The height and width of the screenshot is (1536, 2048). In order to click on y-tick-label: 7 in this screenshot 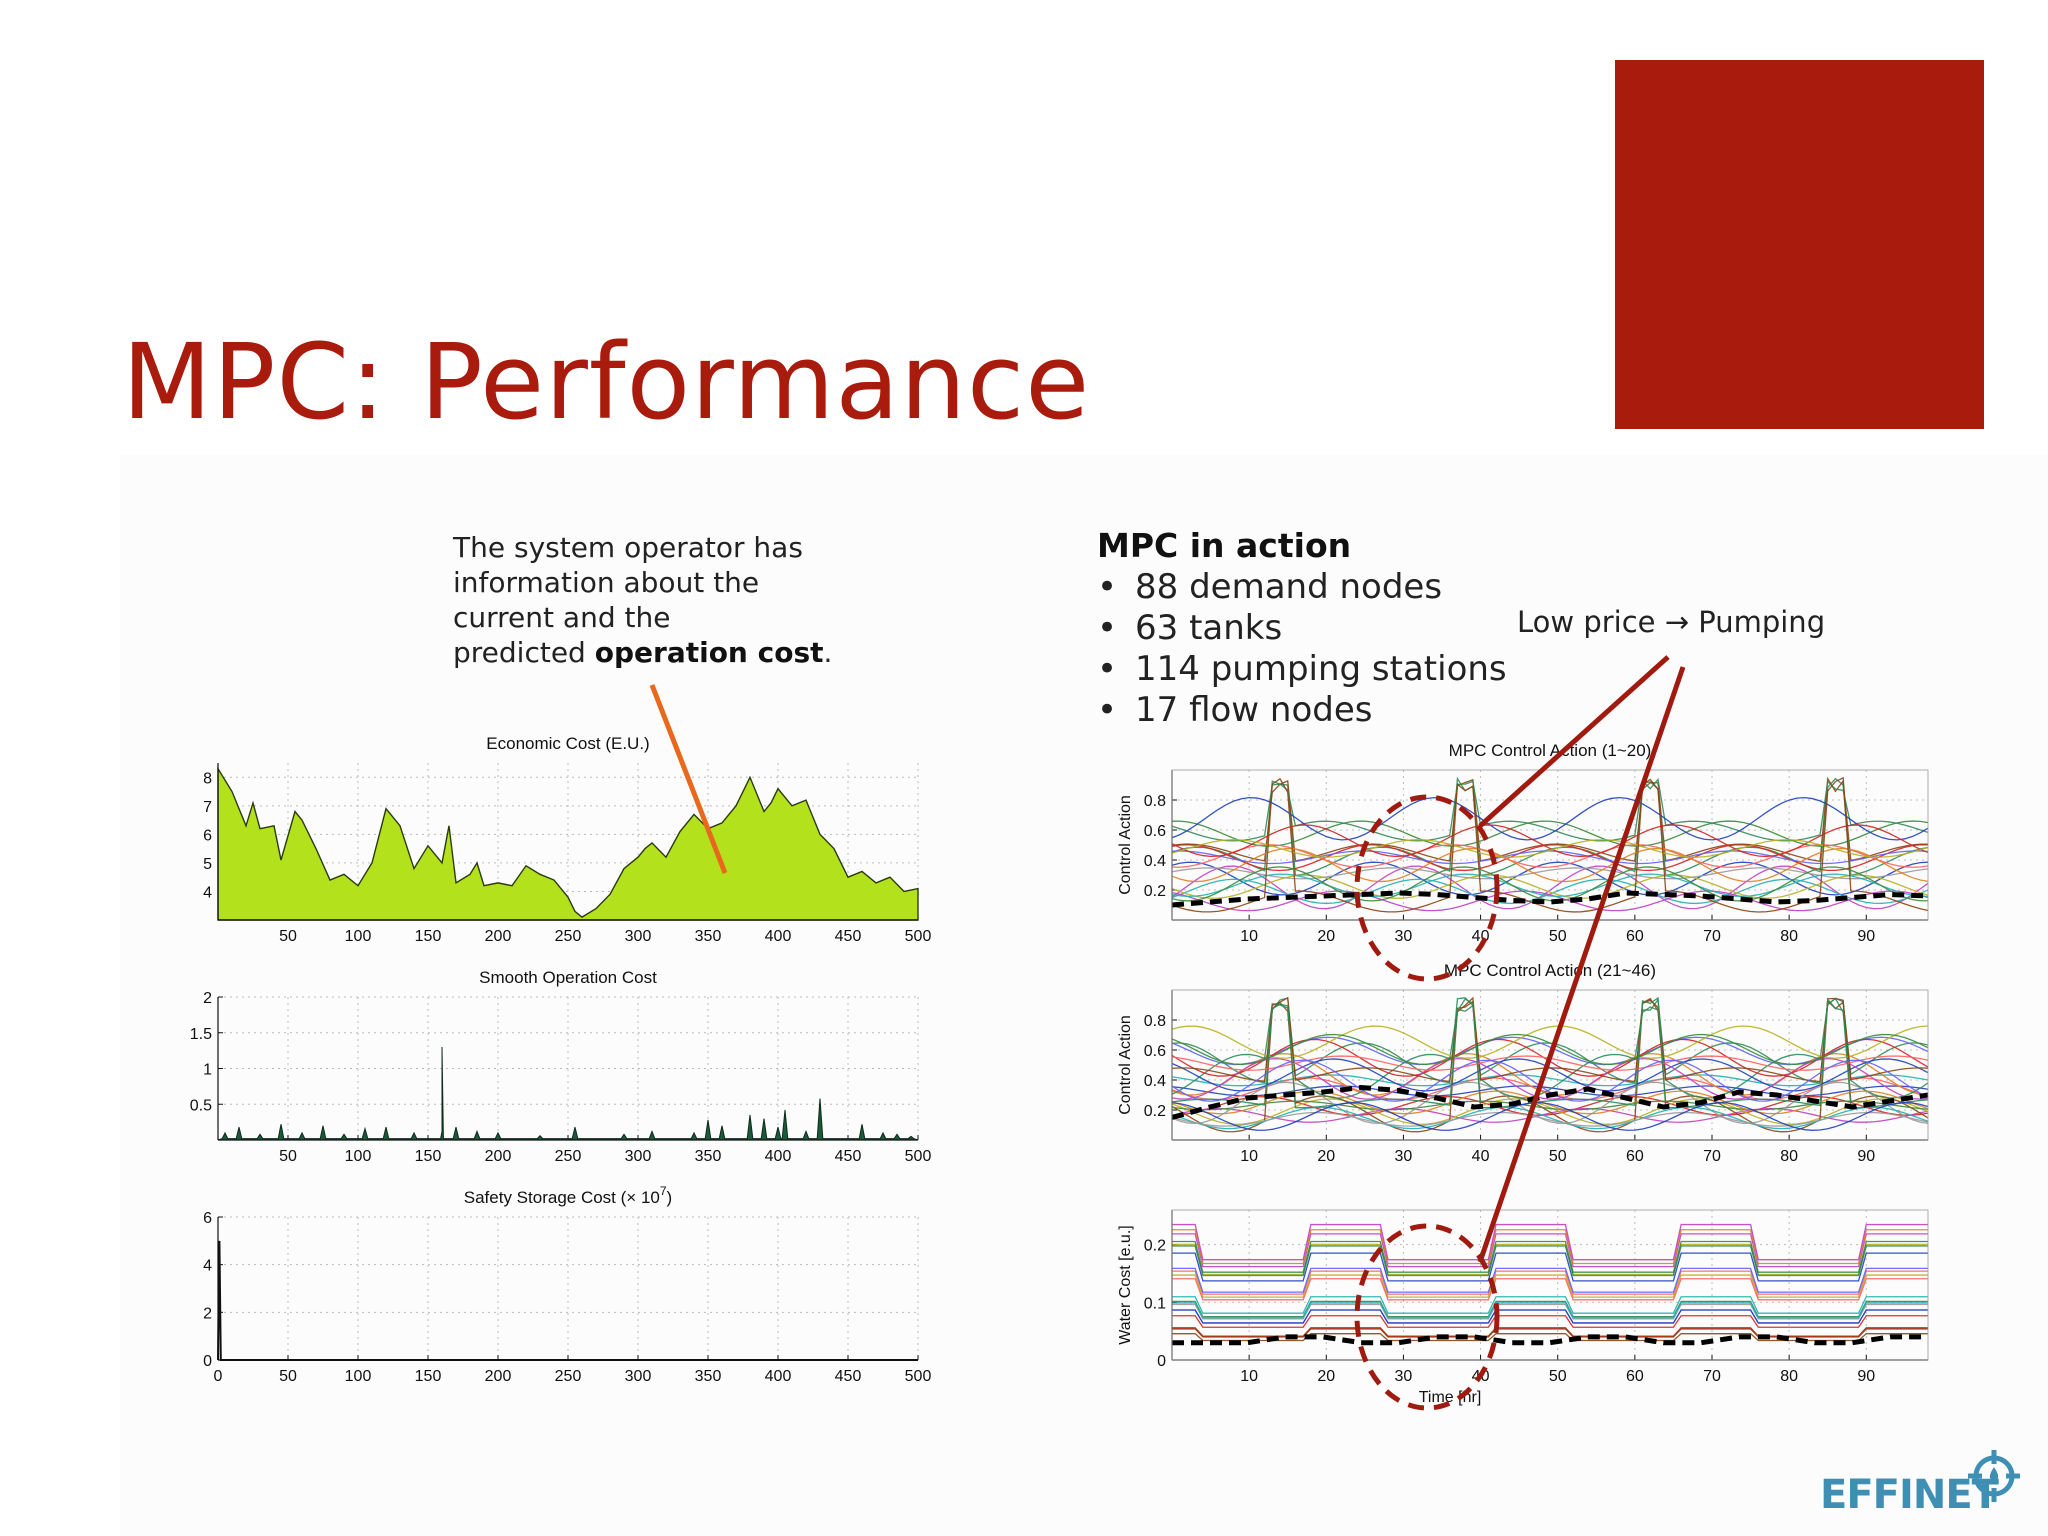, I will do `click(207, 807)`.